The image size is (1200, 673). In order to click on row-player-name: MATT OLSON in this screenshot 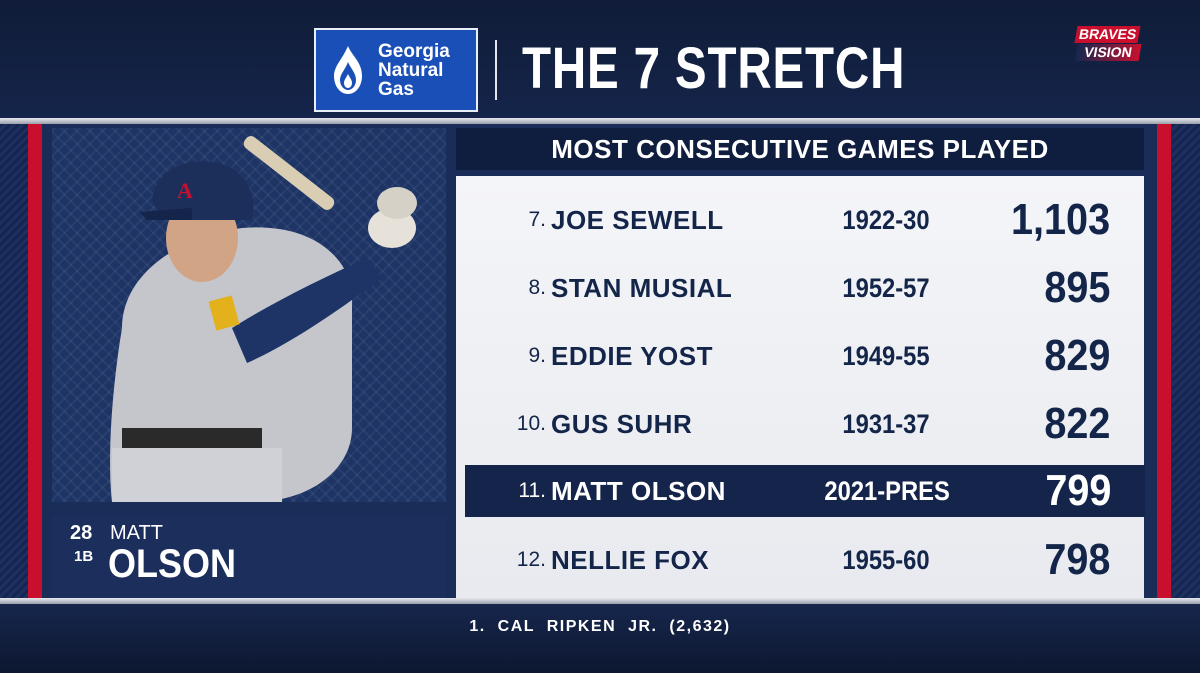, I will do `click(638, 491)`.